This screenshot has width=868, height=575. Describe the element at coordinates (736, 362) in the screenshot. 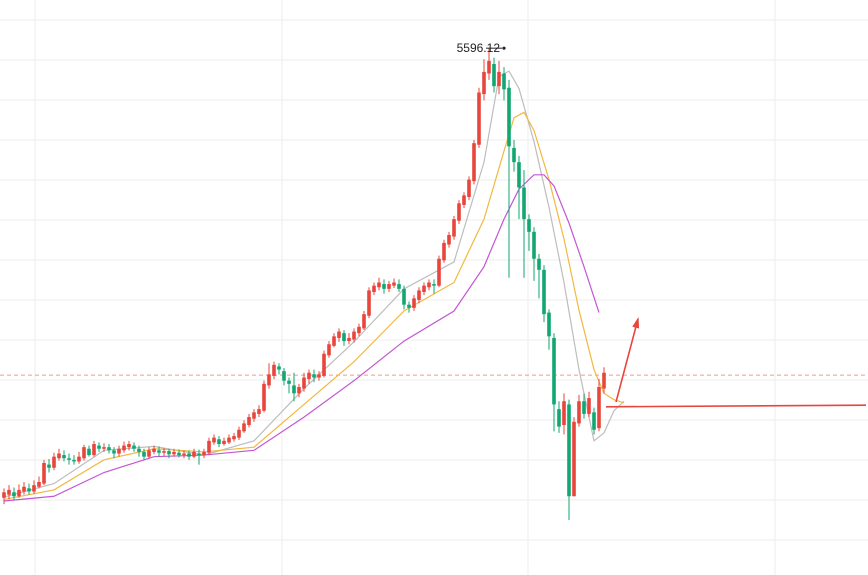

I see `projection-annotation` at that location.